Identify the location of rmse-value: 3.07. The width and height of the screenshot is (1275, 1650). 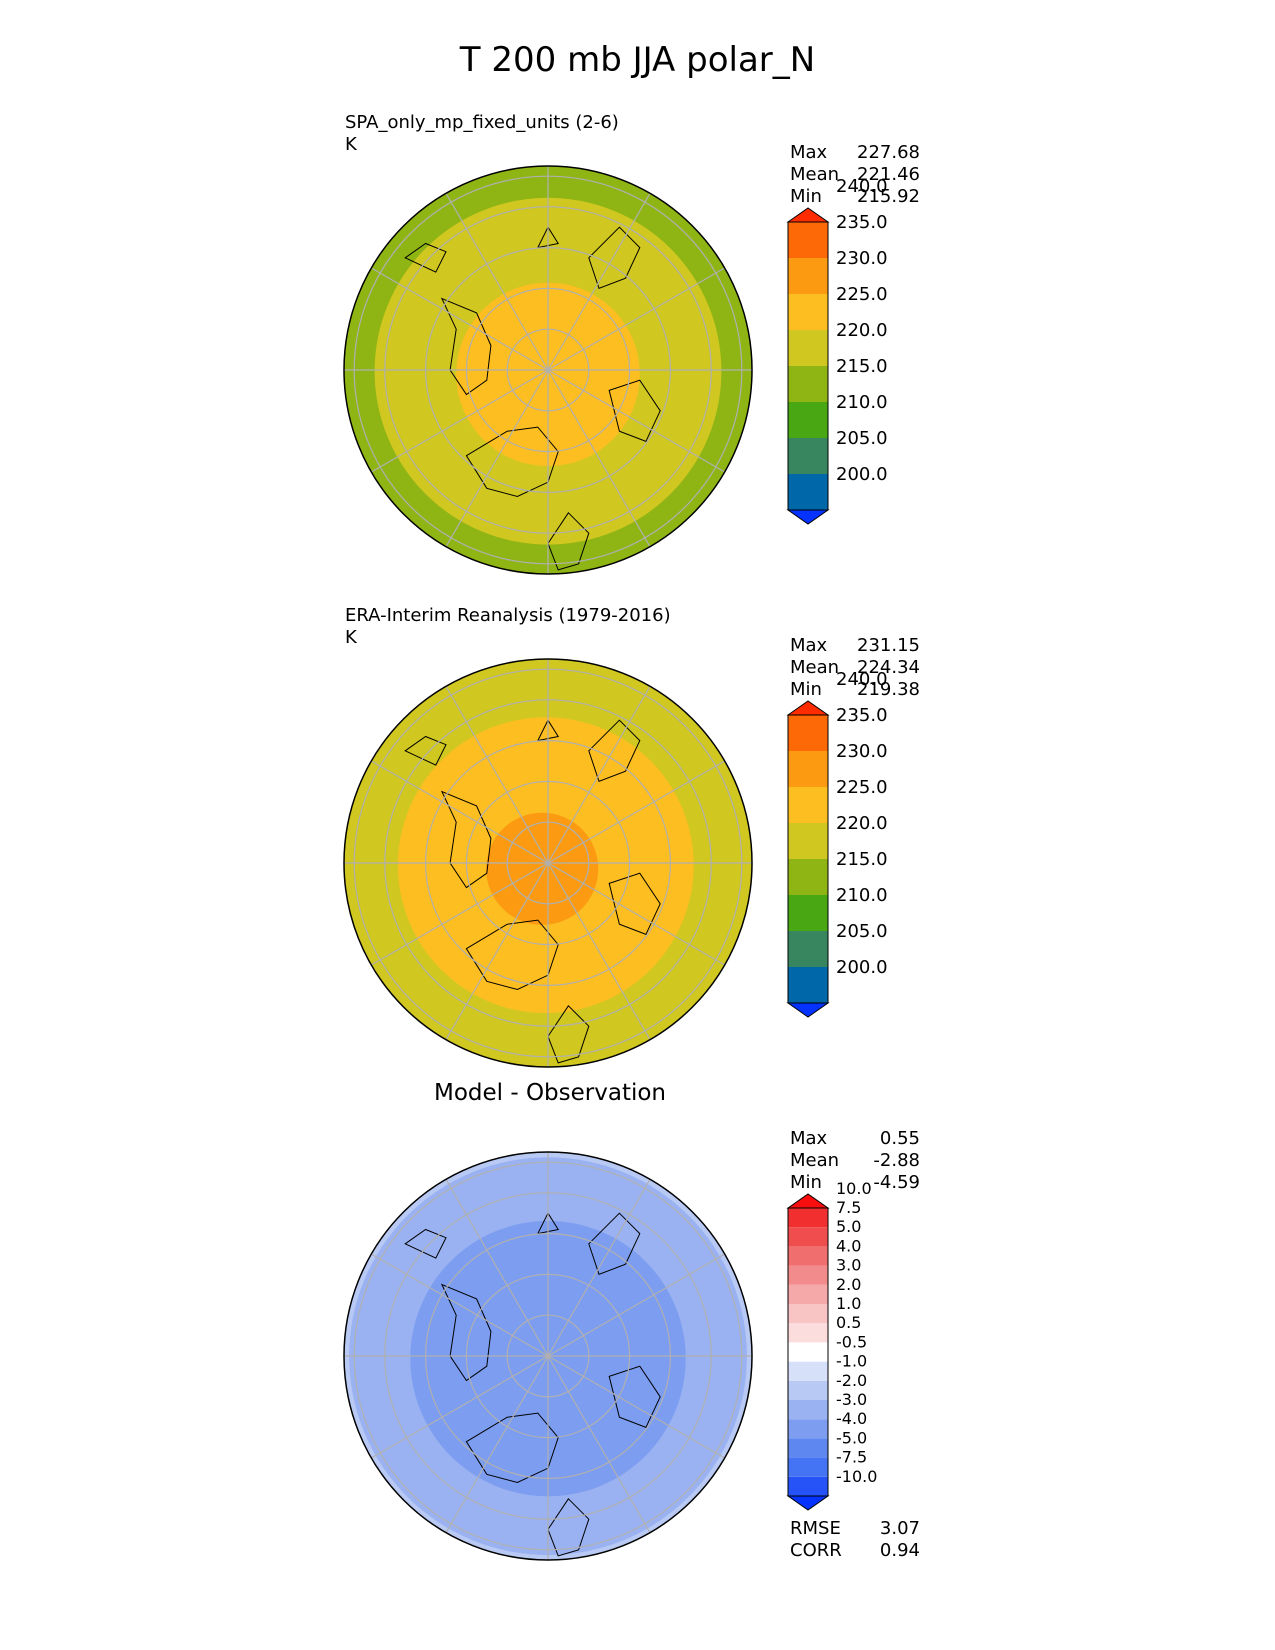
(899, 1528).